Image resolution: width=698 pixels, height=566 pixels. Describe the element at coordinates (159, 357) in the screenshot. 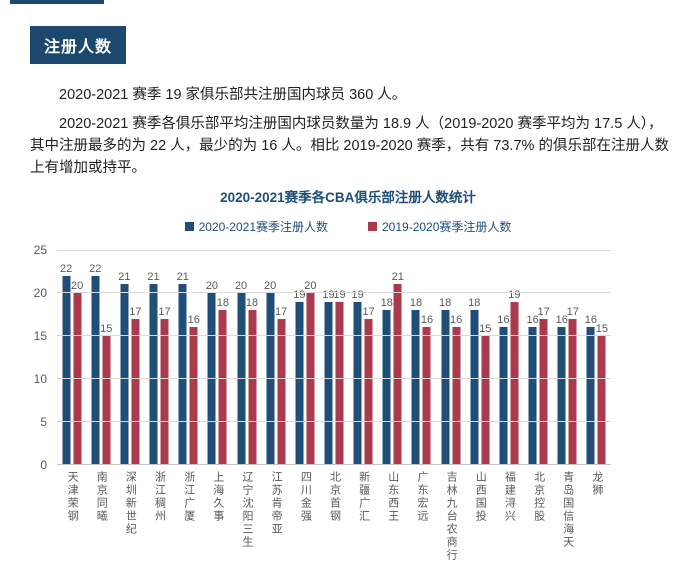

I see `bar-pair: 21 17` at that location.